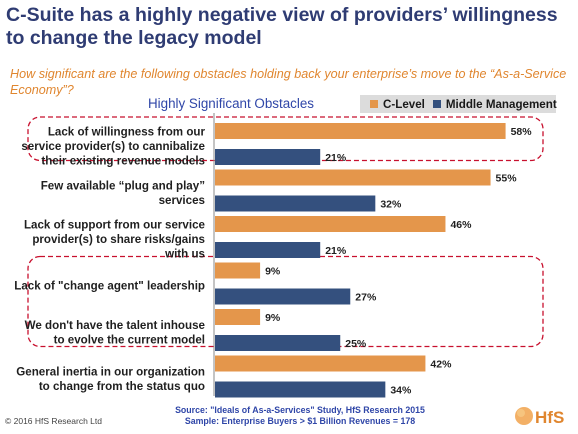 Image resolution: width=578 pixels, height=434 pixels. Describe the element at coordinates (273, 318) in the screenshot. I see `value-label-c-level-5: 9%` at that location.